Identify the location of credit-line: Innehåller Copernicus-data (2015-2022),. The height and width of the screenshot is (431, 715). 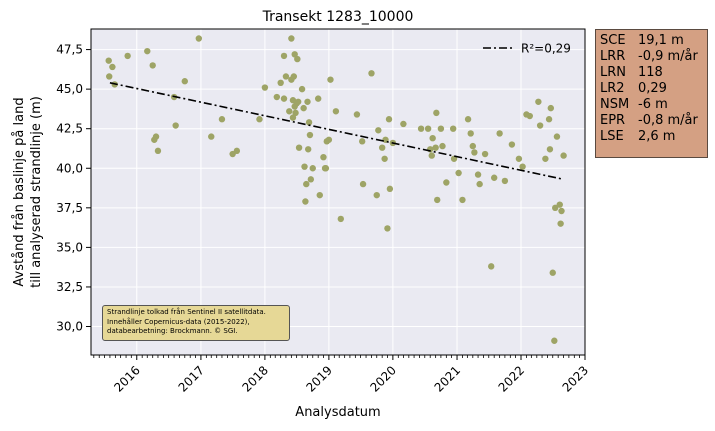
(178, 321).